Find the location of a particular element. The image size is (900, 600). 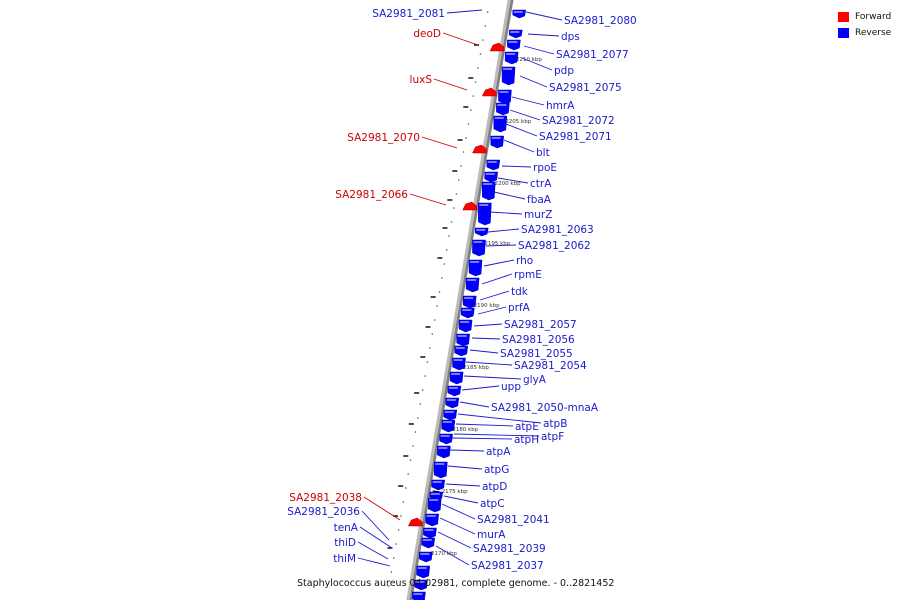

gene-label: hmrA is located at coordinates (560, 106).